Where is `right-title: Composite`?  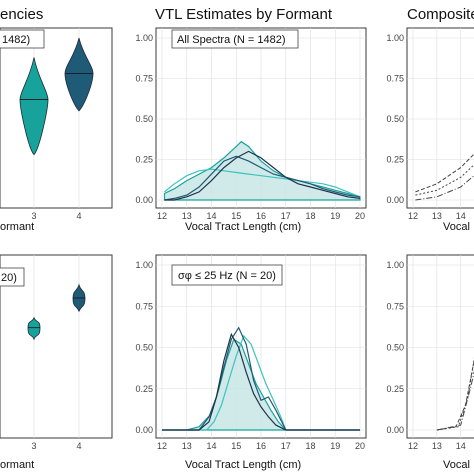 right-title: Composite is located at coordinates (440, 14).